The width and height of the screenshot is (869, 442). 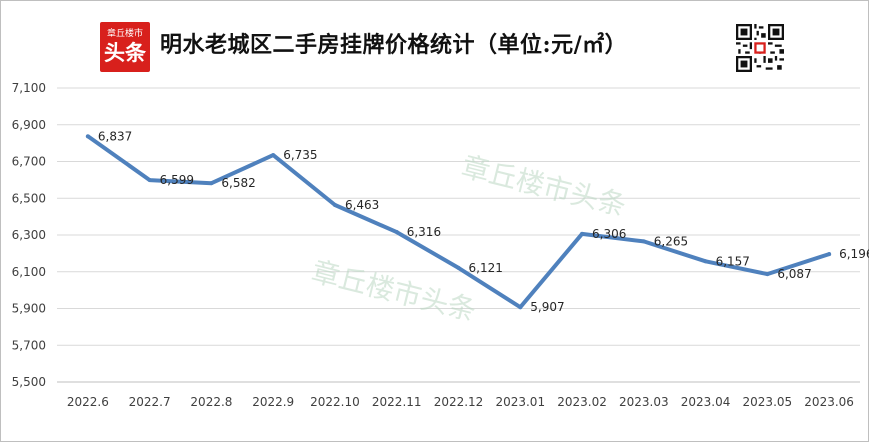 I want to click on y-tick-label: 6,300, so click(x=29, y=235).